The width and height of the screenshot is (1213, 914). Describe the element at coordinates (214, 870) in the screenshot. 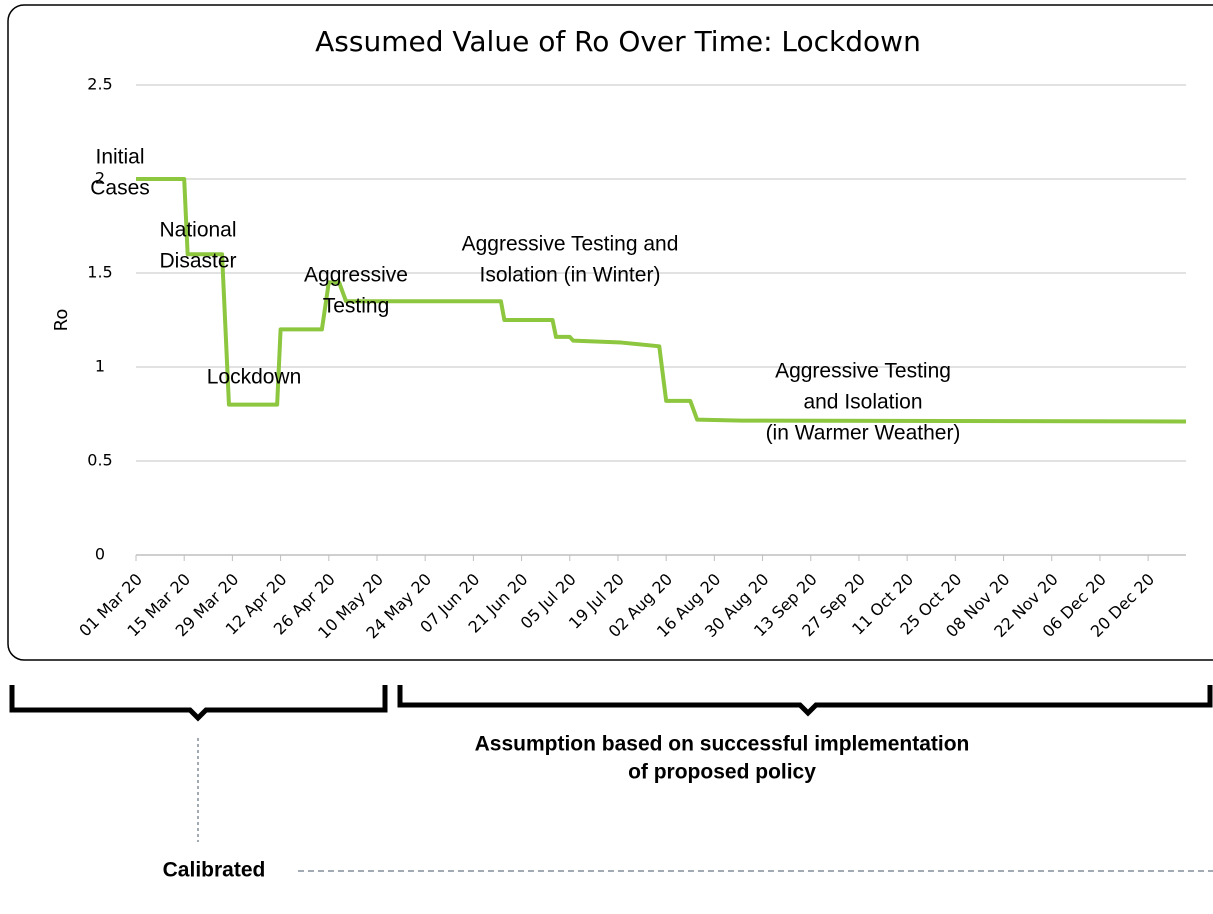

I see `note-text: Calibrated` at that location.